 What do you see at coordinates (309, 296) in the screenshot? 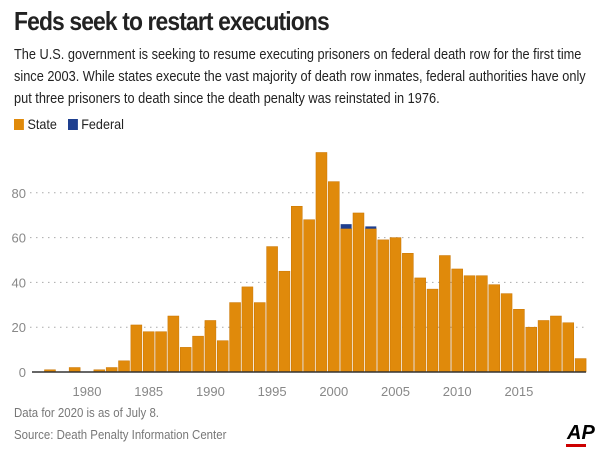
I see `bar-state-1998` at bounding box center [309, 296].